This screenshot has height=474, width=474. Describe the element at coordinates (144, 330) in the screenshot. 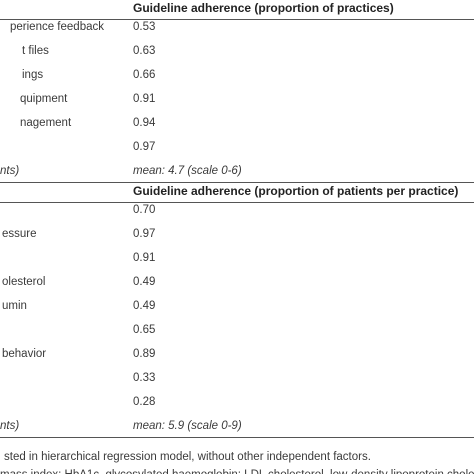

I see `row-value: 0.65` at that location.